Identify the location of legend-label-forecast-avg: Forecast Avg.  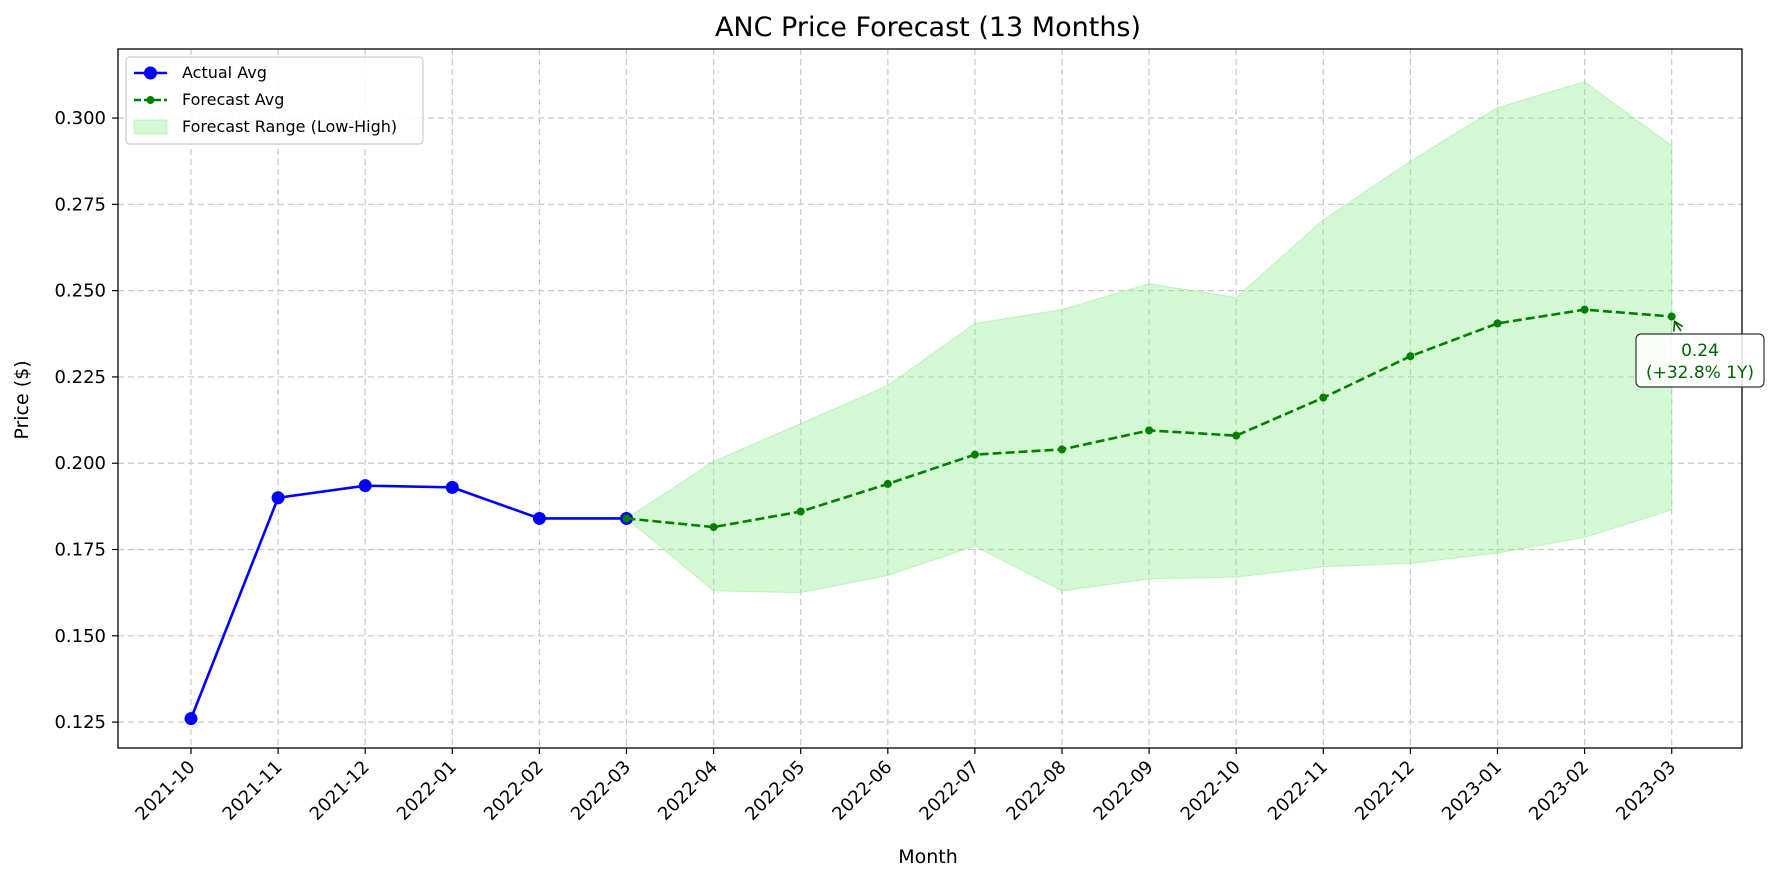
(233, 99).